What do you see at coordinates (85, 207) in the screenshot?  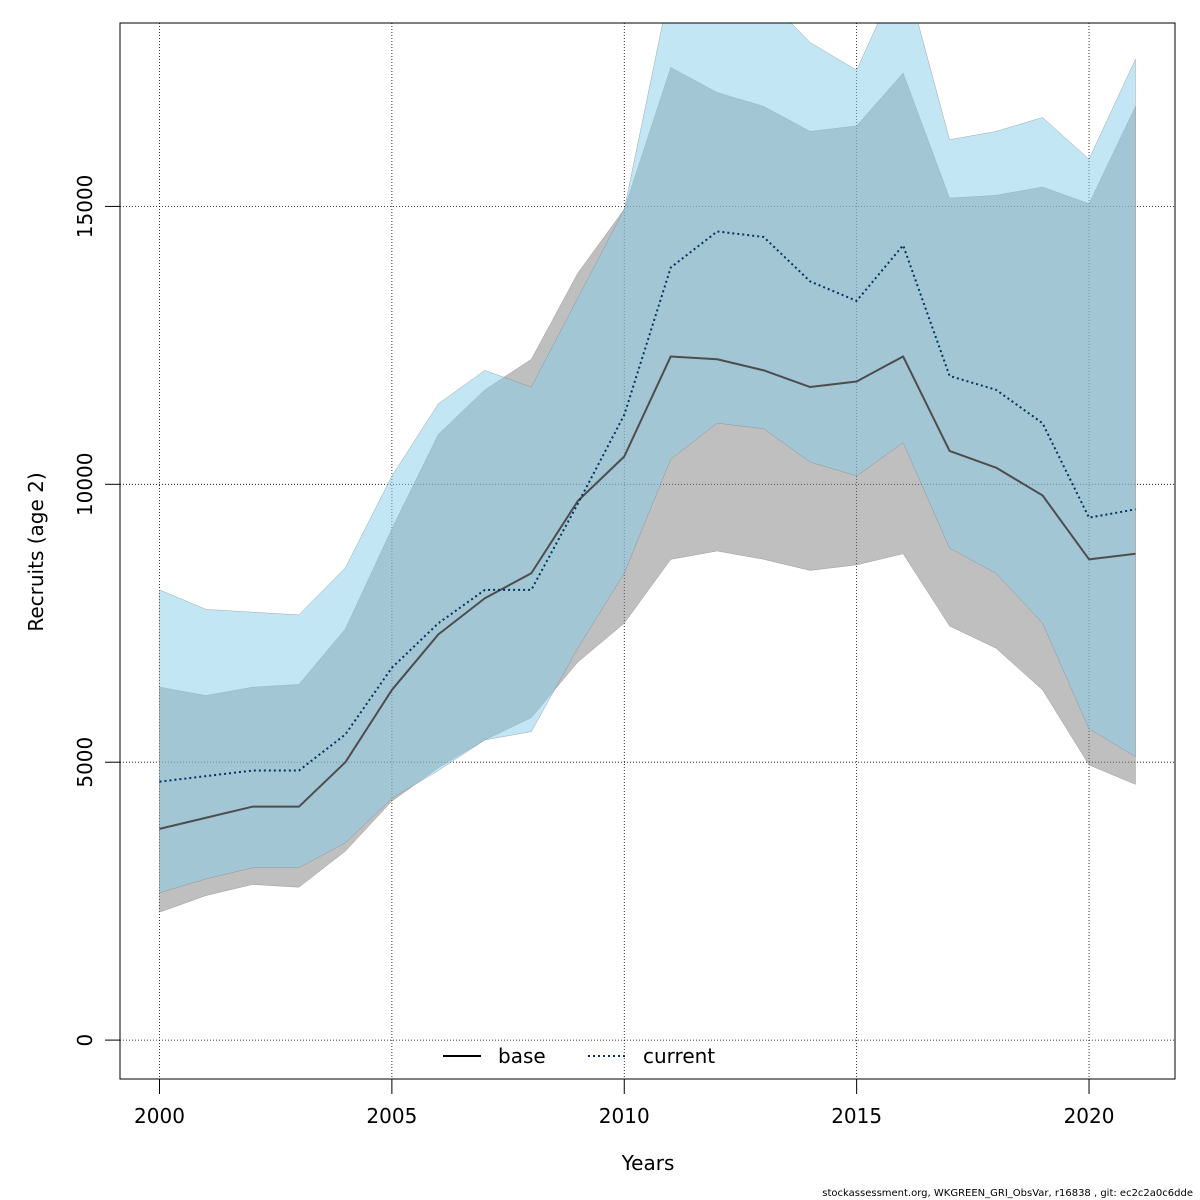 I see `y-tick-label-15000: 15000` at bounding box center [85, 207].